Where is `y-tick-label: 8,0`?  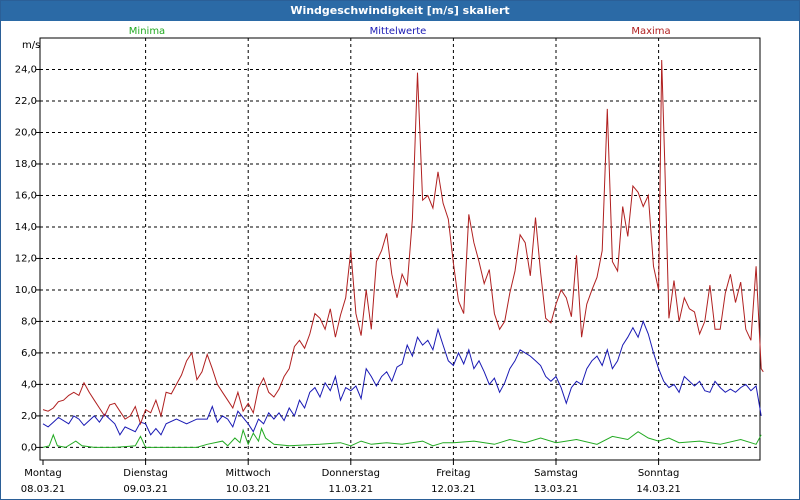
y-tick-label: 8,0 is located at coordinates (29, 321).